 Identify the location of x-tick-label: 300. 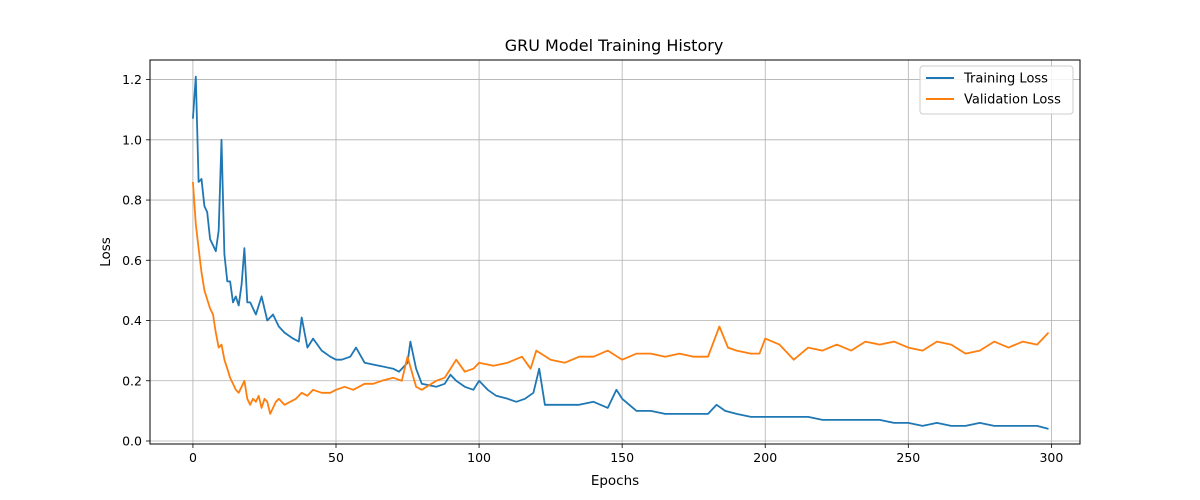
(1051, 457).